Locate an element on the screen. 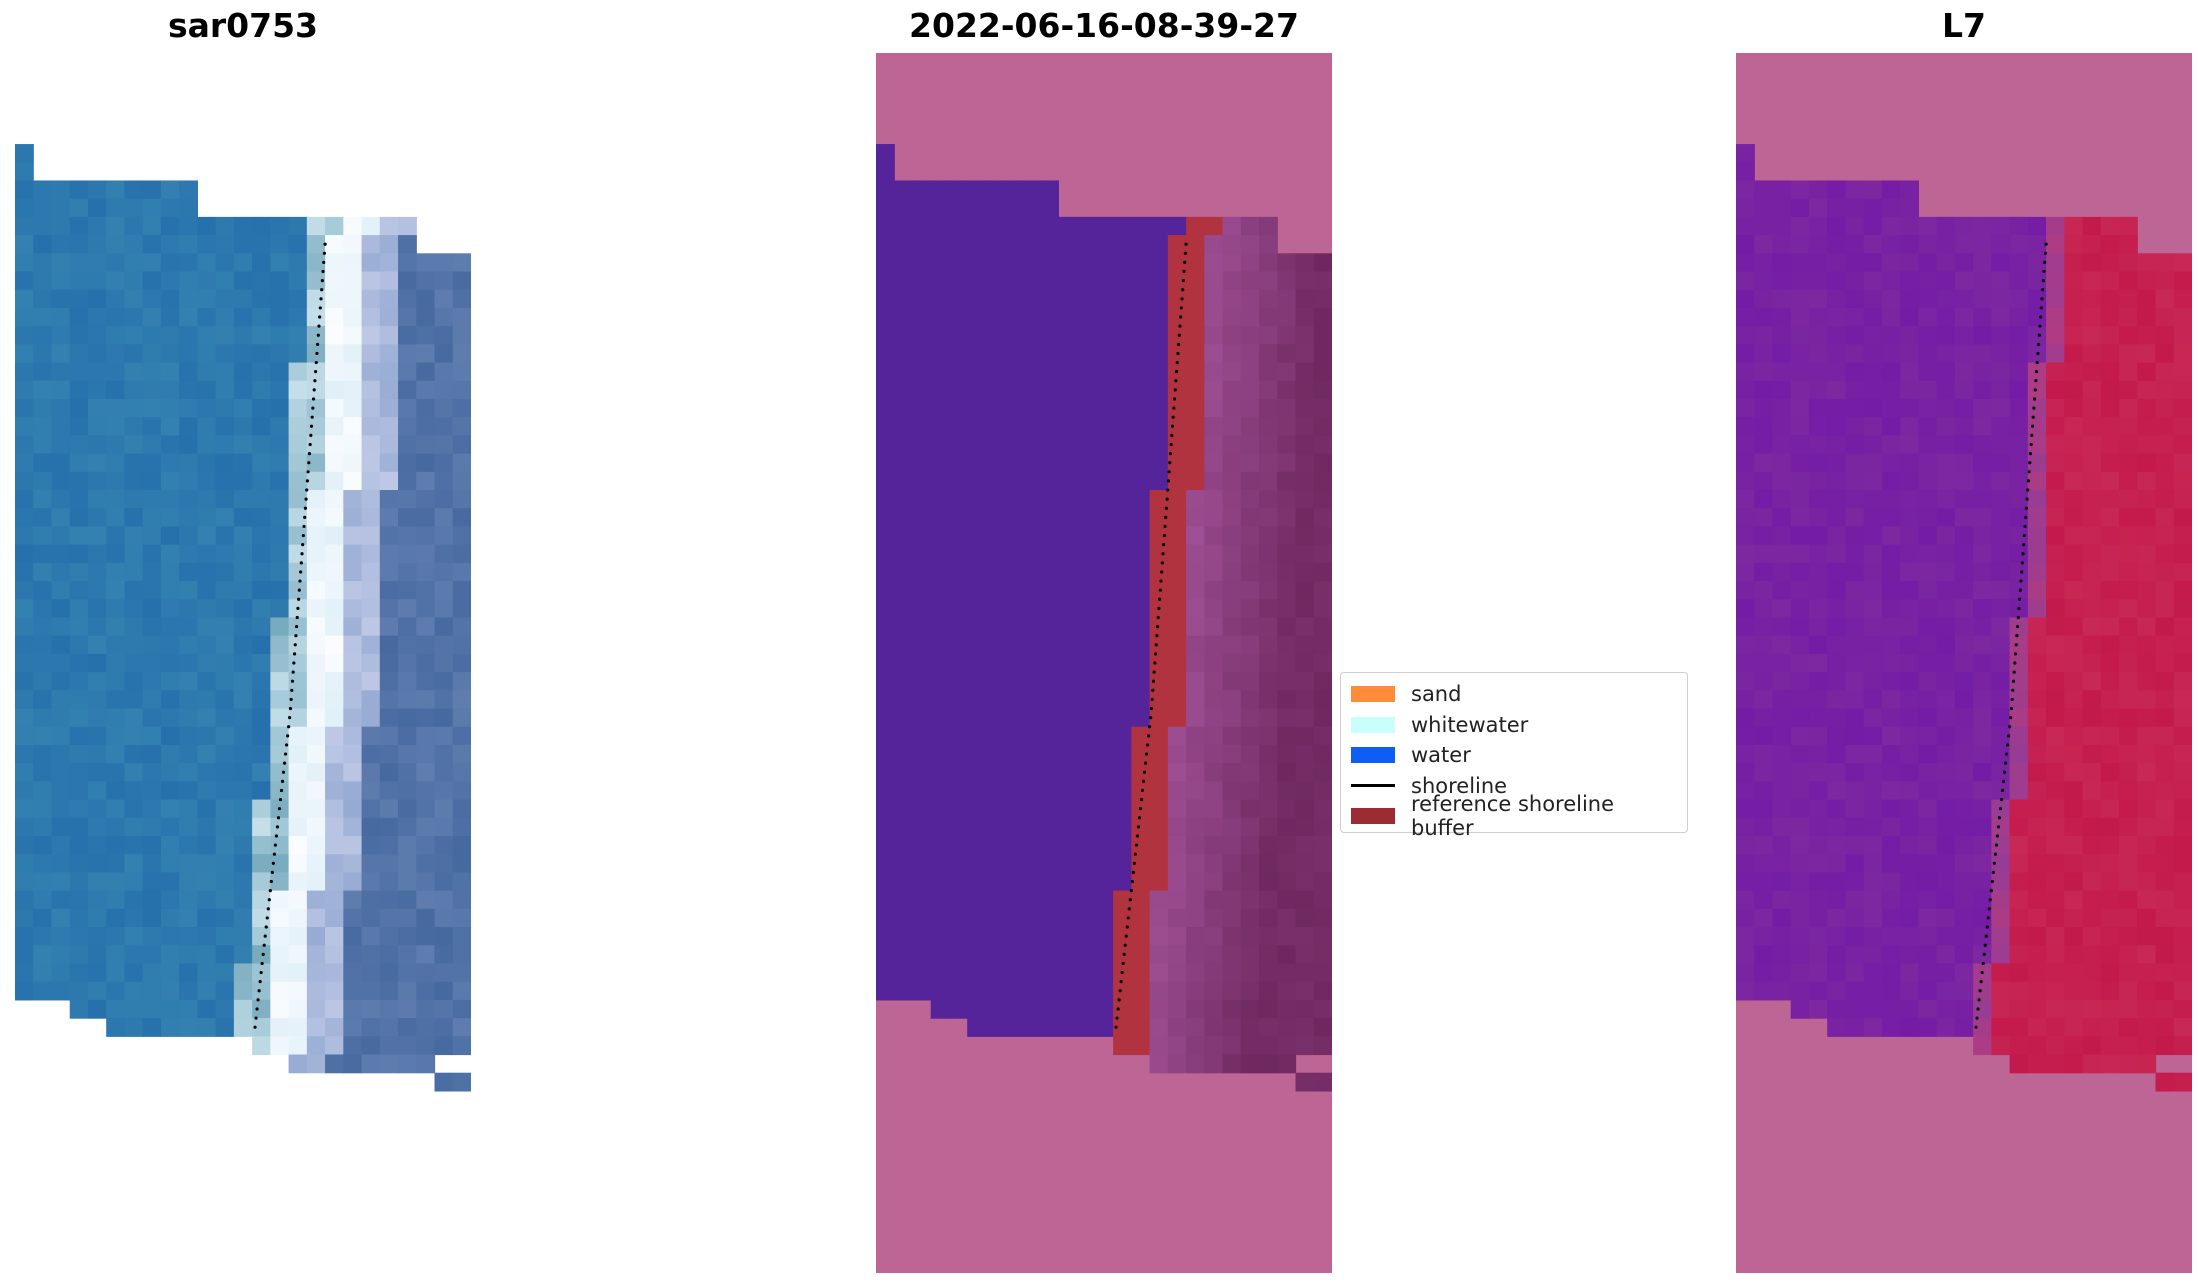  sand-swatch is located at coordinates (1373, 694).